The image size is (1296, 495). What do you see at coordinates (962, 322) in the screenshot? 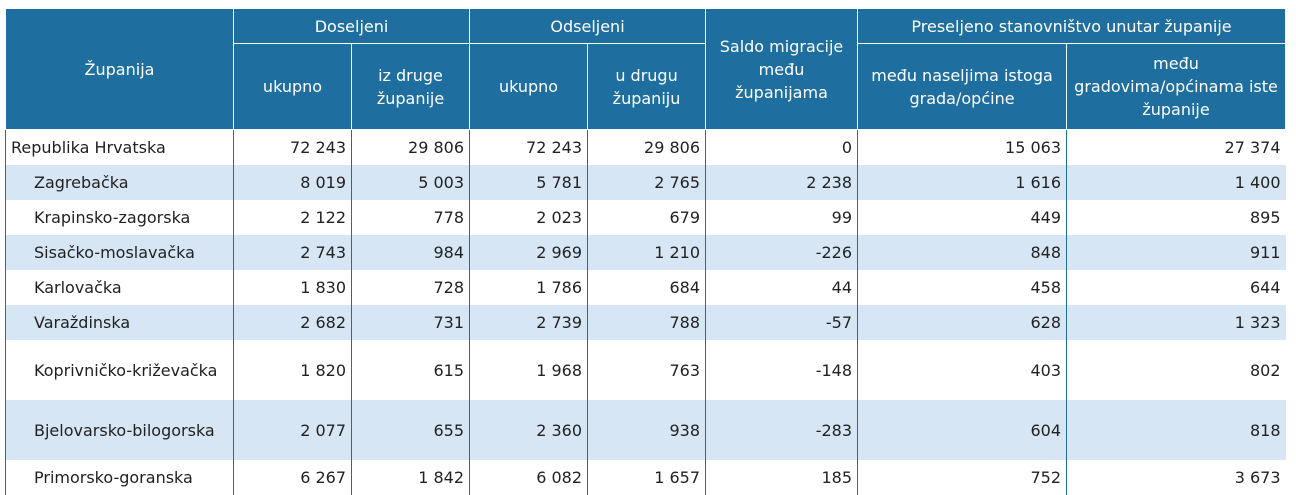
I see `preseljeno-naselja-cell: 628` at bounding box center [962, 322].